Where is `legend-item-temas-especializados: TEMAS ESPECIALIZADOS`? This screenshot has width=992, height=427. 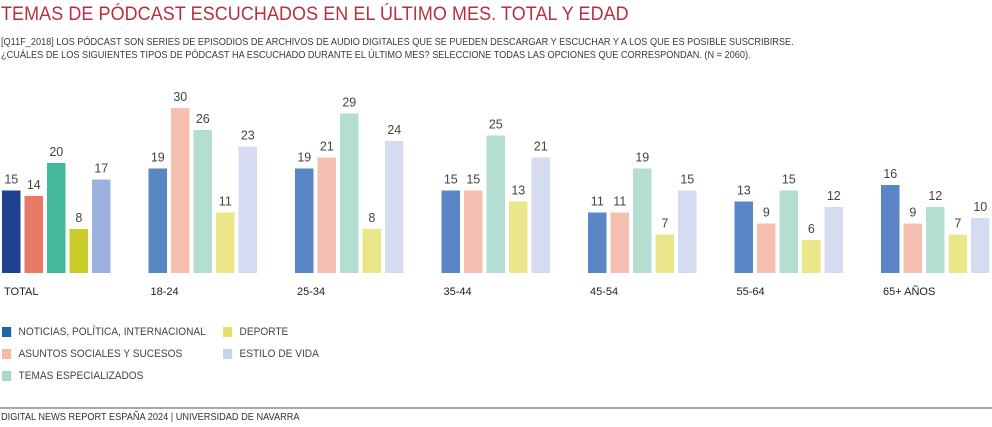 legend-item-temas-especializados: TEMAS ESPECIALIZADOS is located at coordinates (72, 376).